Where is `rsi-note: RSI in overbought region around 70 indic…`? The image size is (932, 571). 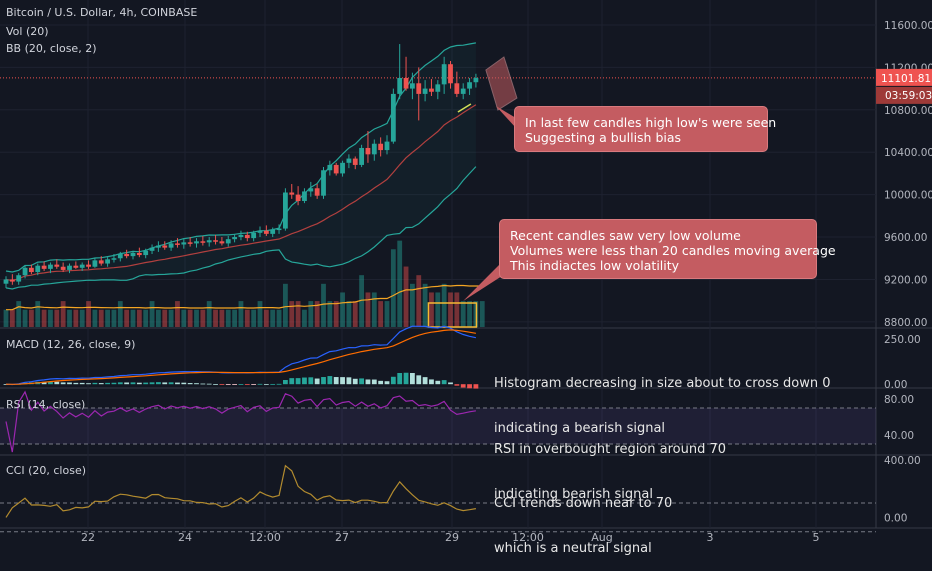 rsi-note: RSI in overbought region around 70 indic… is located at coordinates (610, 464).